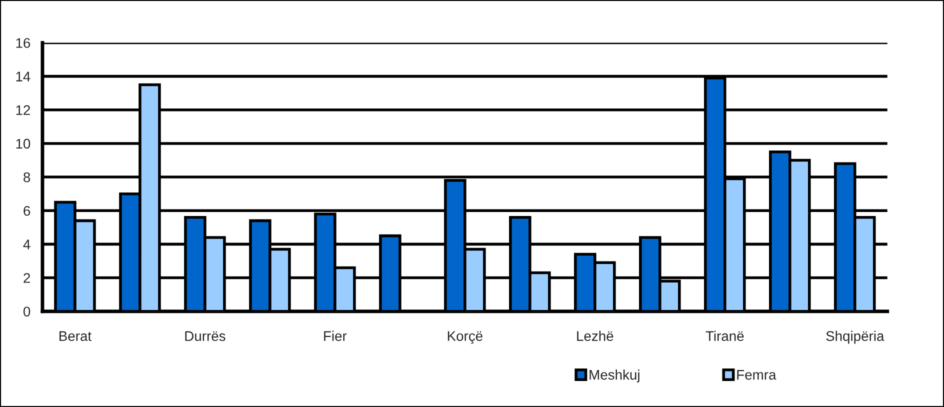  I want to click on y-tick-label: 10, so click(23, 143).